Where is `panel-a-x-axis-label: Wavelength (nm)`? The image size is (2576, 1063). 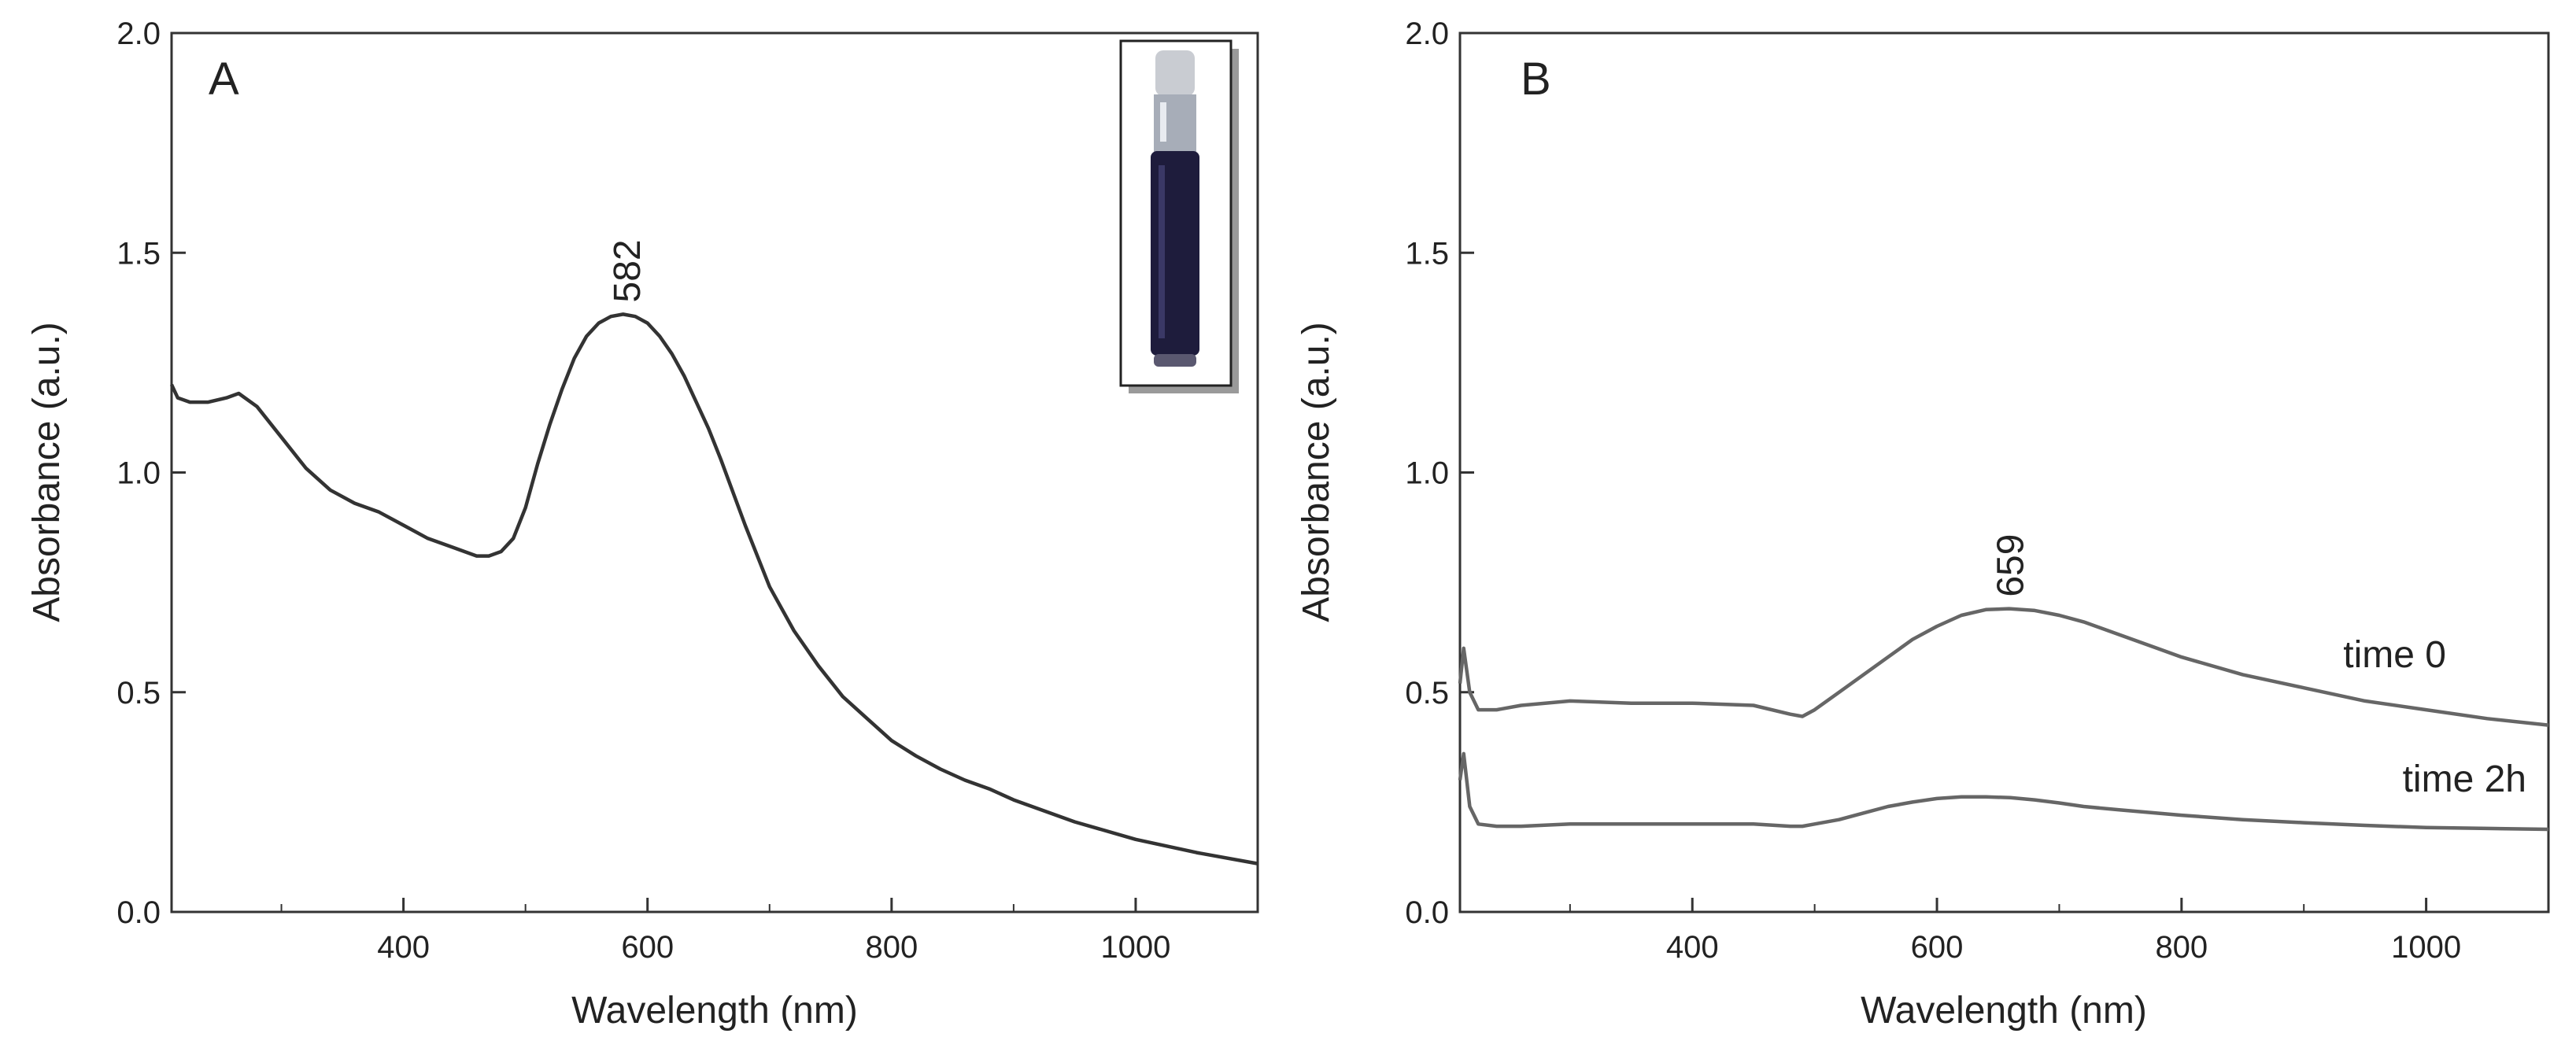
panel-a-x-axis-label: Wavelength (nm) is located at coordinates (714, 1011).